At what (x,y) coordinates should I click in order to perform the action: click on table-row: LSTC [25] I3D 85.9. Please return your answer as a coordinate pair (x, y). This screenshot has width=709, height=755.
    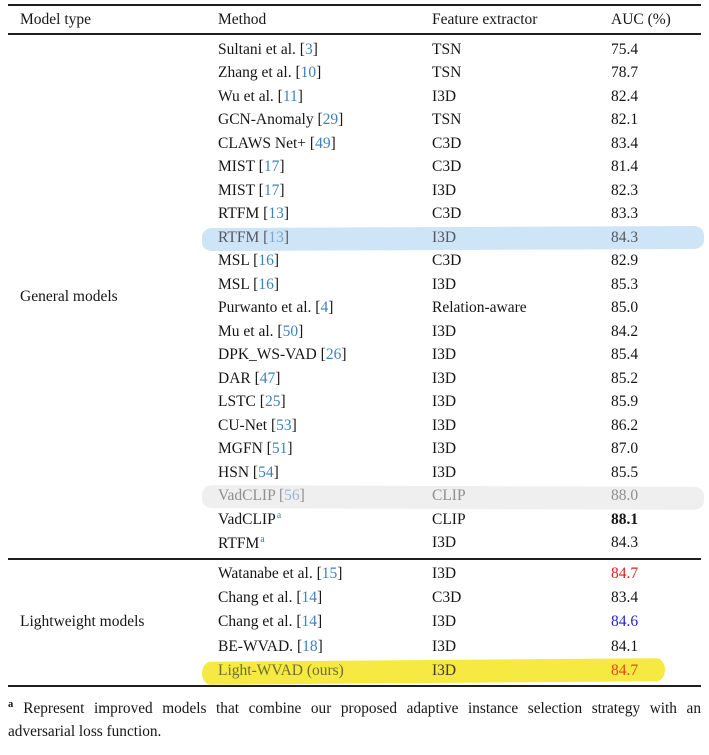
    Looking at the image, I should click on (459, 403).